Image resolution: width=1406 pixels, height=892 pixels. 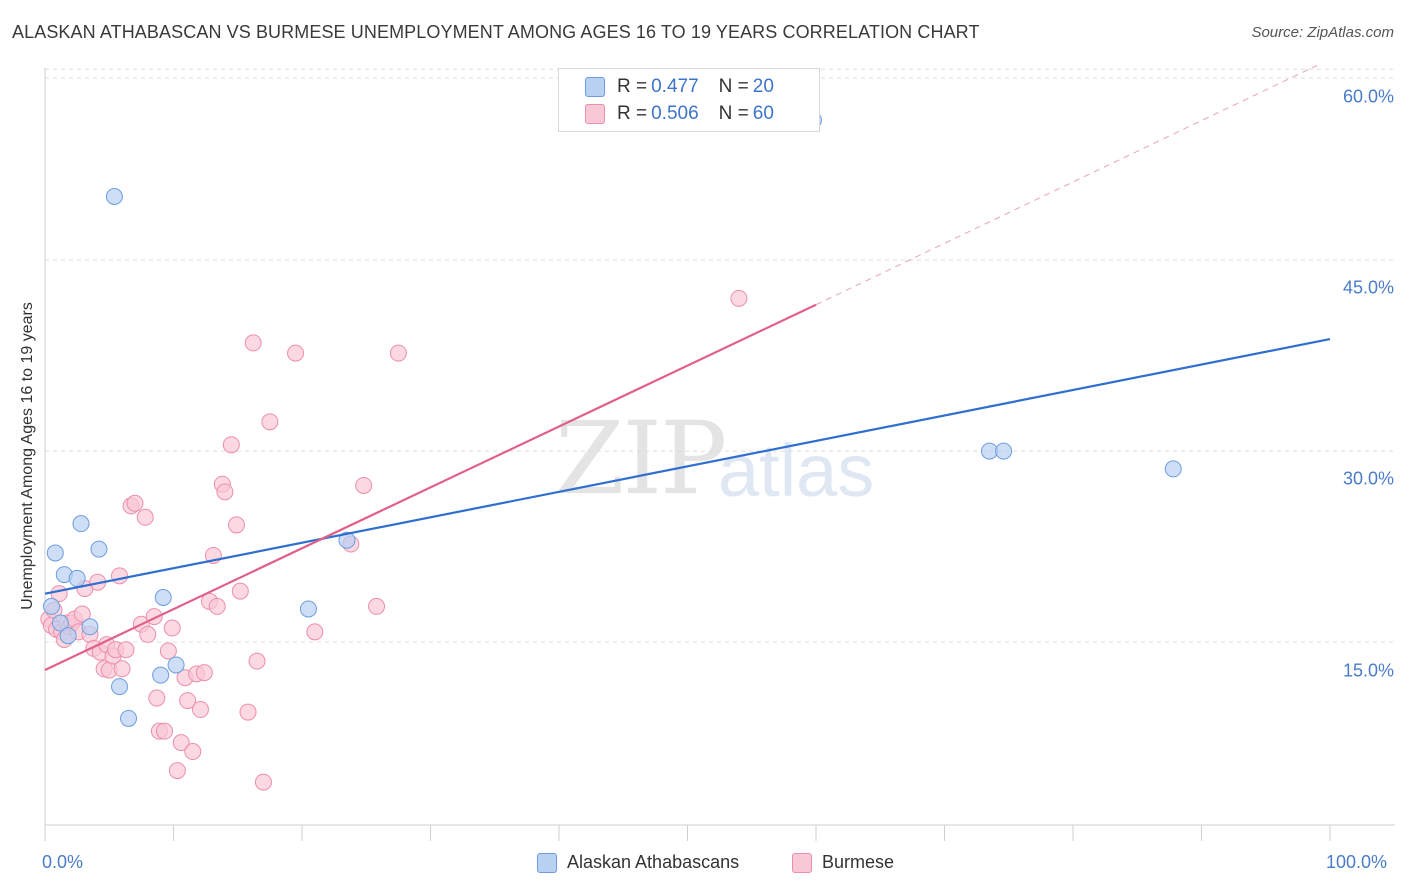 I want to click on y-tick-label-45: 45.0%, so click(x=1368, y=287).